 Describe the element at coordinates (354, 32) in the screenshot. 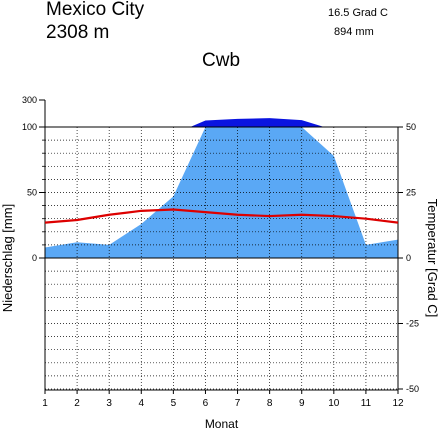

I see `annual-precipitation: 894 mm` at that location.